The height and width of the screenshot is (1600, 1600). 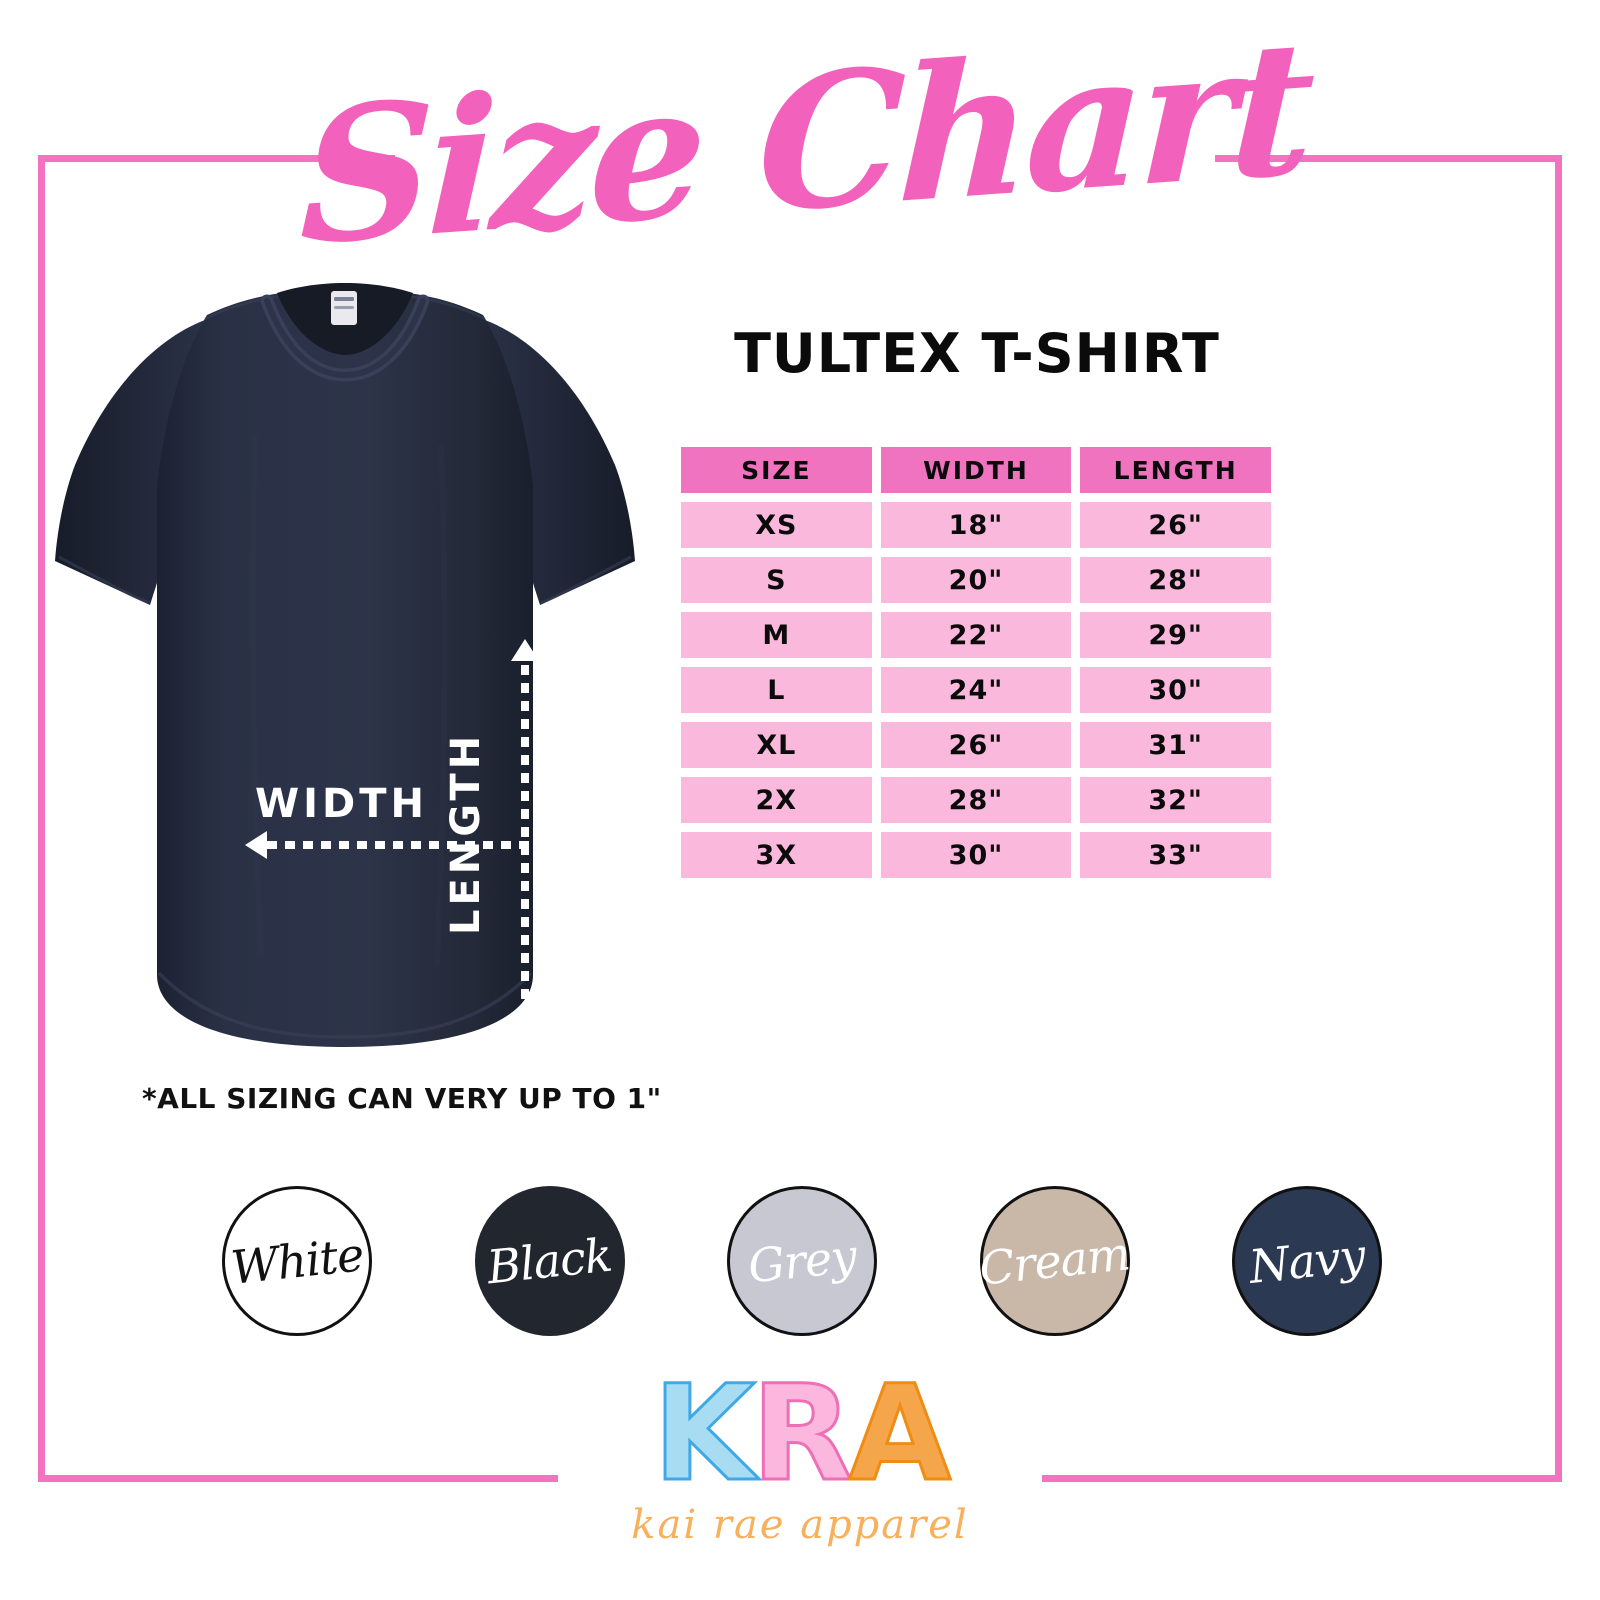 I want to click on table-row: 2X 28" 32", so click(x=976, y=800).